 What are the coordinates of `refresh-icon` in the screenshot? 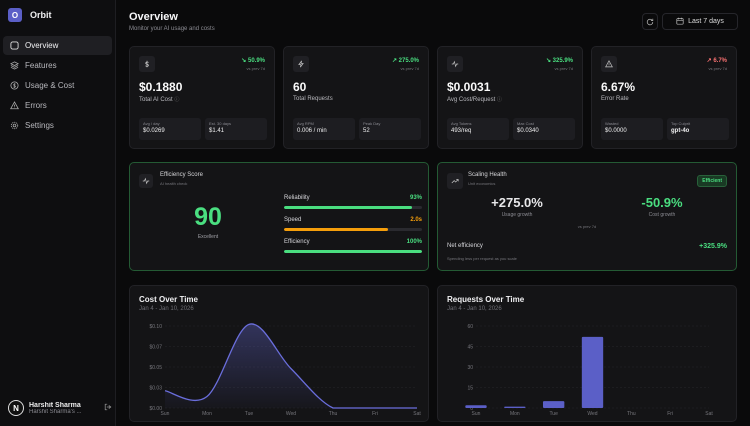 It's located at (650, 22).